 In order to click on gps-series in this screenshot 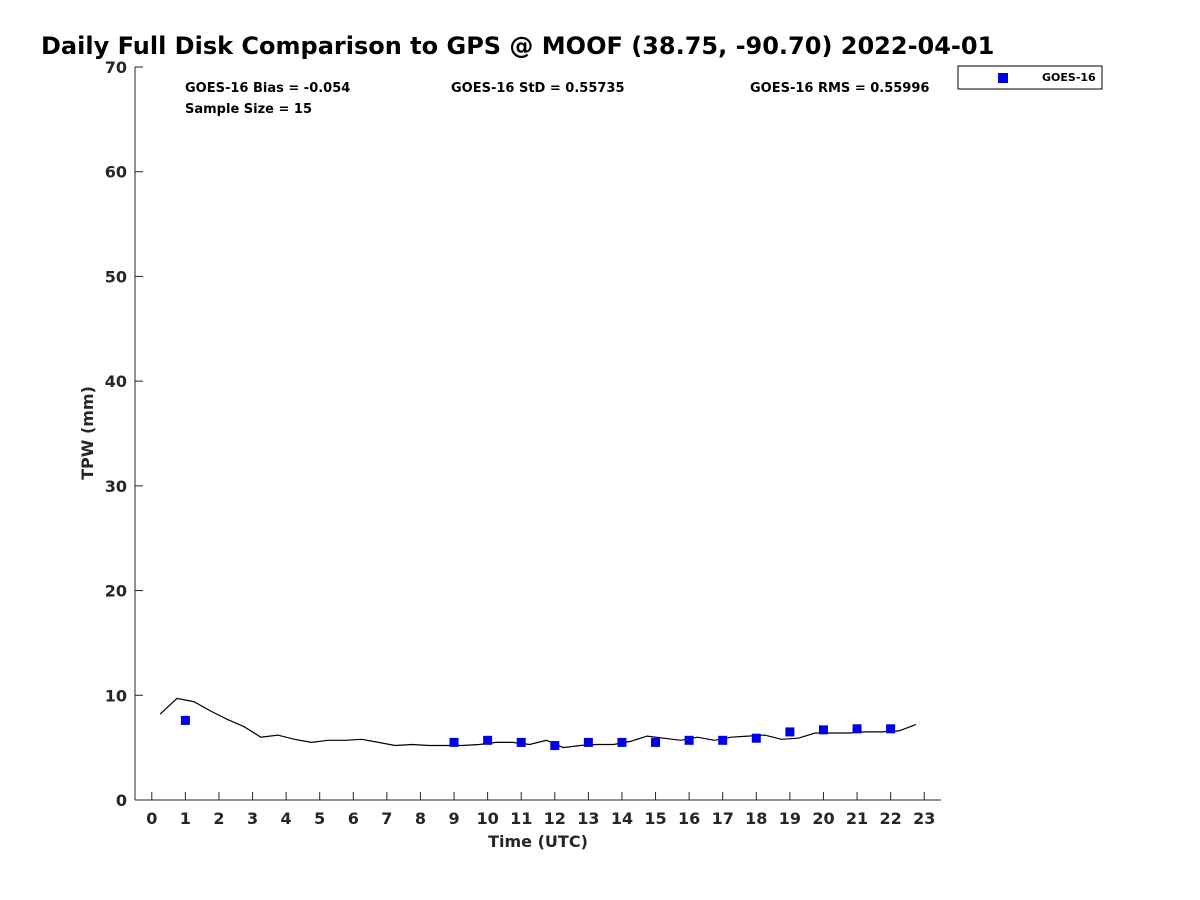, I will do `click(538, 723)`.